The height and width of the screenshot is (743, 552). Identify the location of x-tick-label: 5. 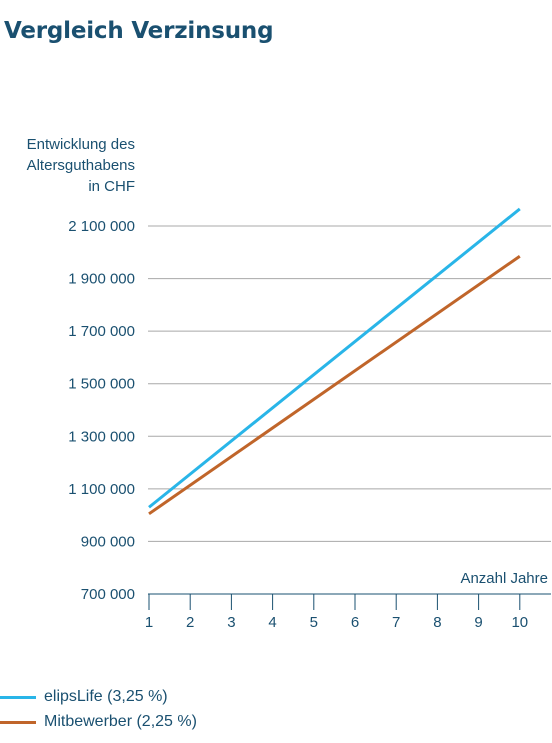
(314, 622).